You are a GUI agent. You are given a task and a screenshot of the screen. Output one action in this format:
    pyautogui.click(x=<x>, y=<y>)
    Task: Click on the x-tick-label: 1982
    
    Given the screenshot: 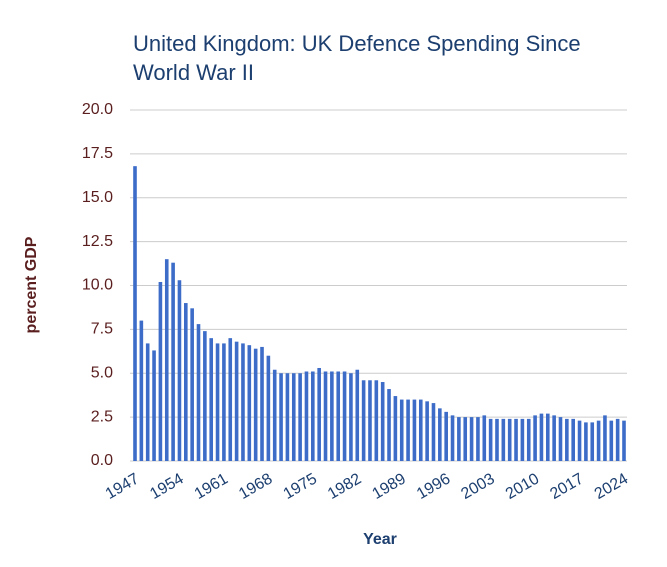 What is the action you would take?
    pyautogui.click(x=344, y=486)
    